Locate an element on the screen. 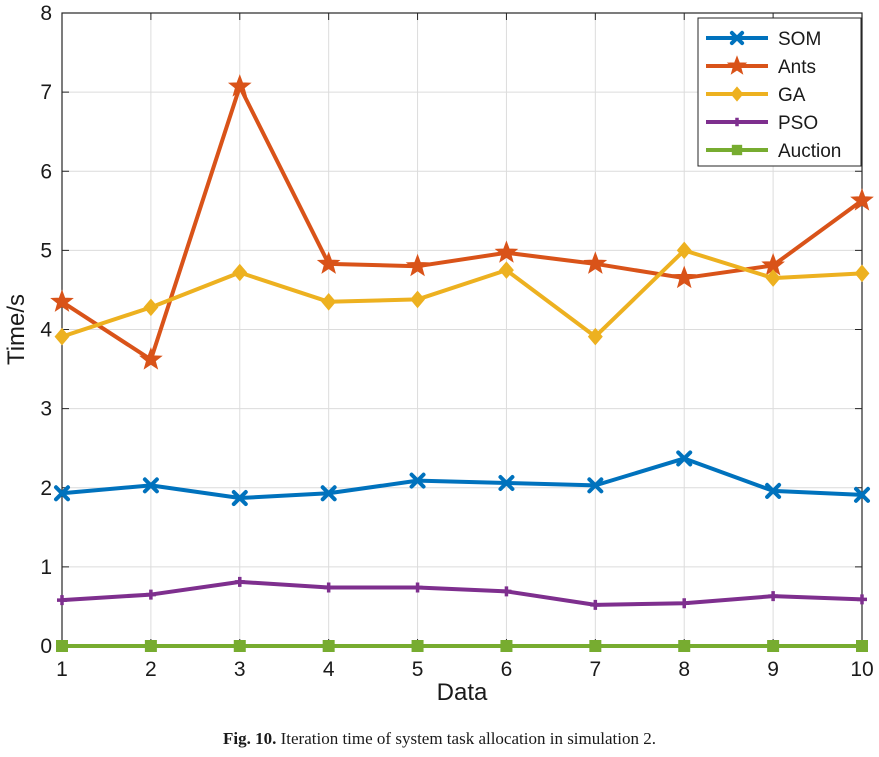 This screenshot has width=879, height=757. x-tick-label: 8 is located at coordinates (684, 669).